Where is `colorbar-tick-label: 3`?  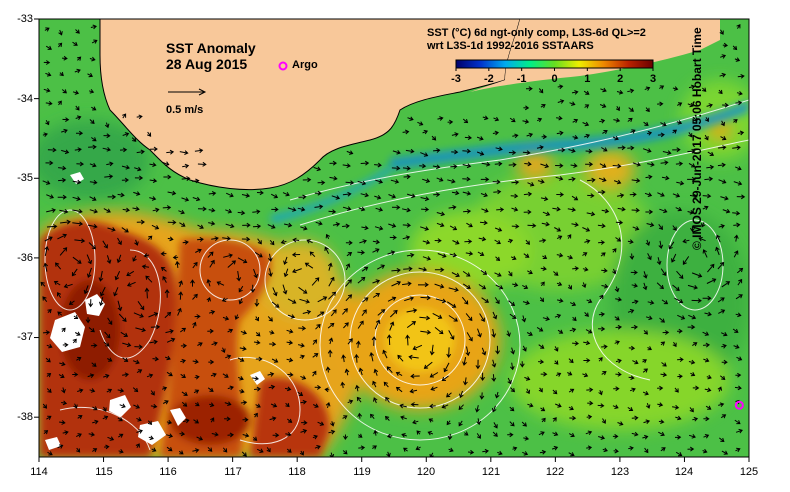
colorbar-tick-label: 3 is located at coordinates (653, 79).